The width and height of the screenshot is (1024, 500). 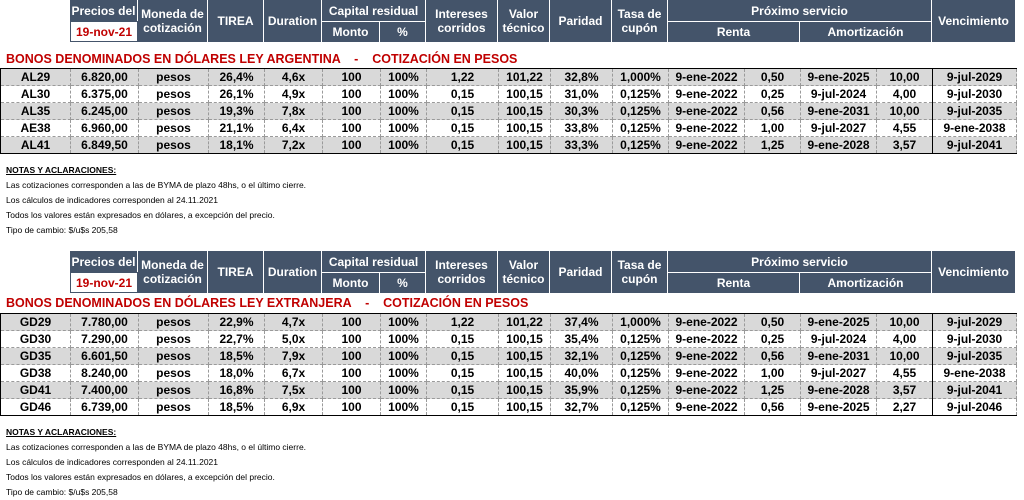 I want to click on cell-paridad: 33,3%, so click(x=581, y=145).